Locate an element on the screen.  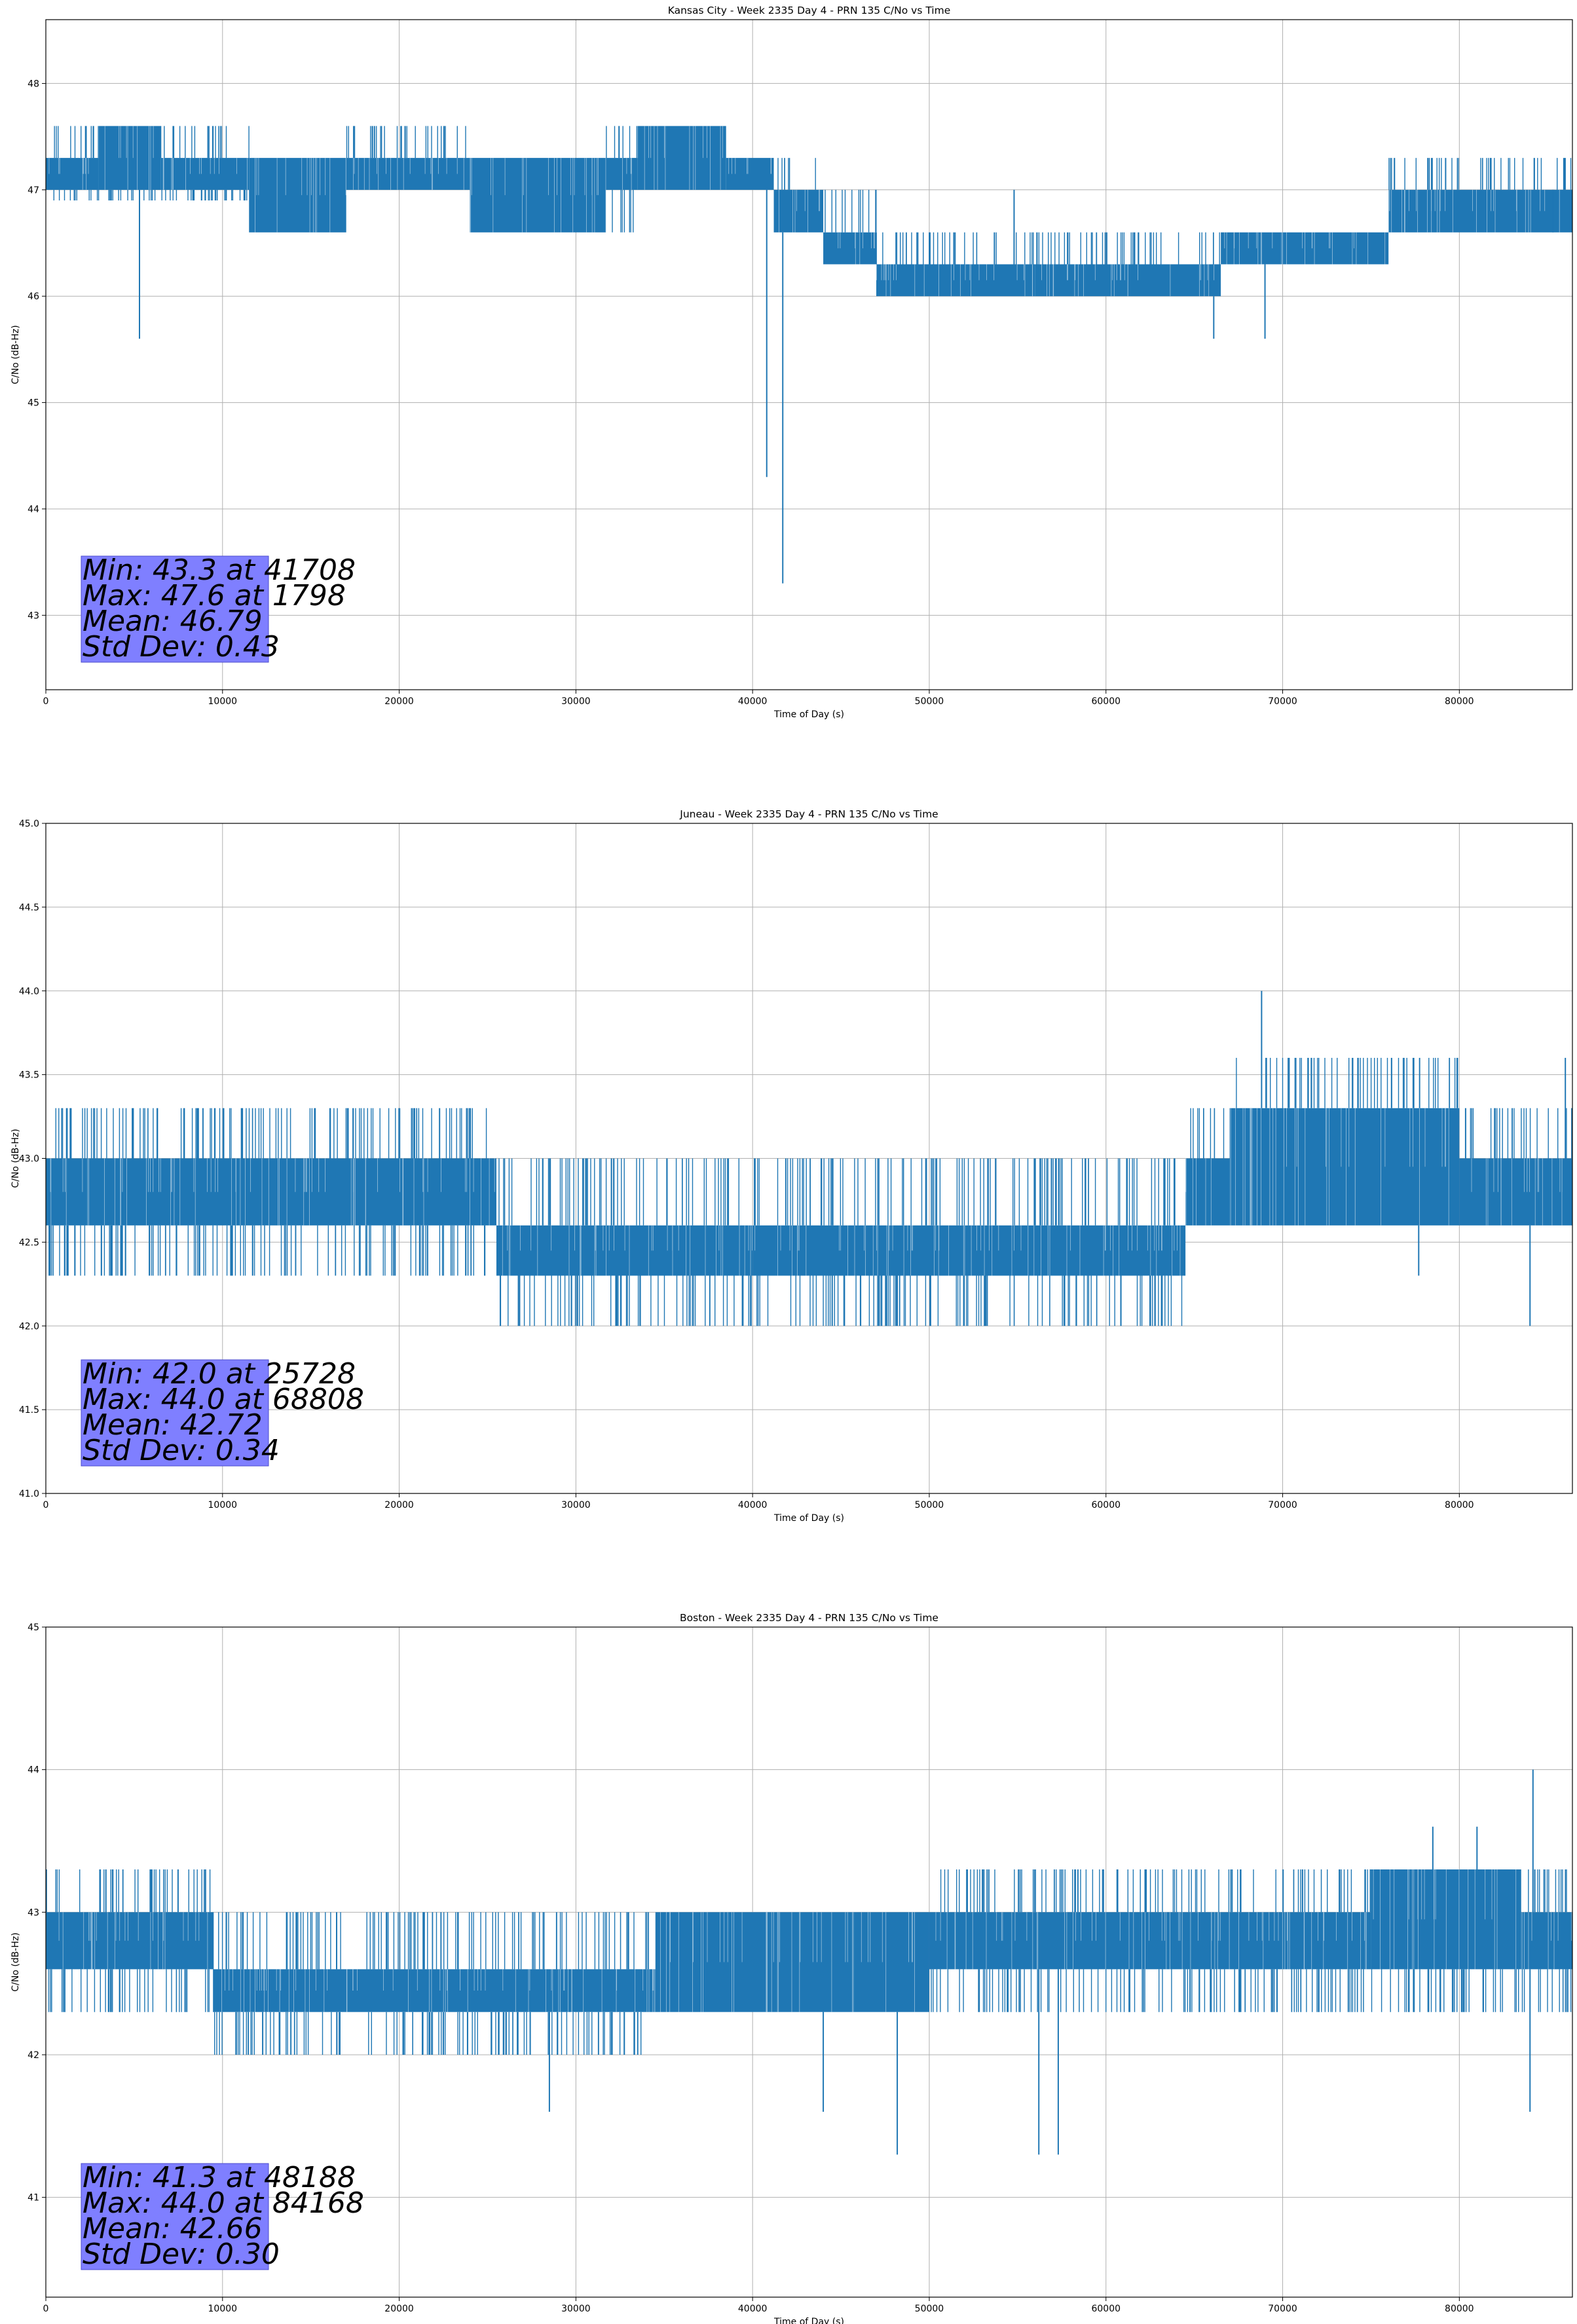
chart-2-y-tick-label-2: 42.0 is located at coordinates (29, 1326).